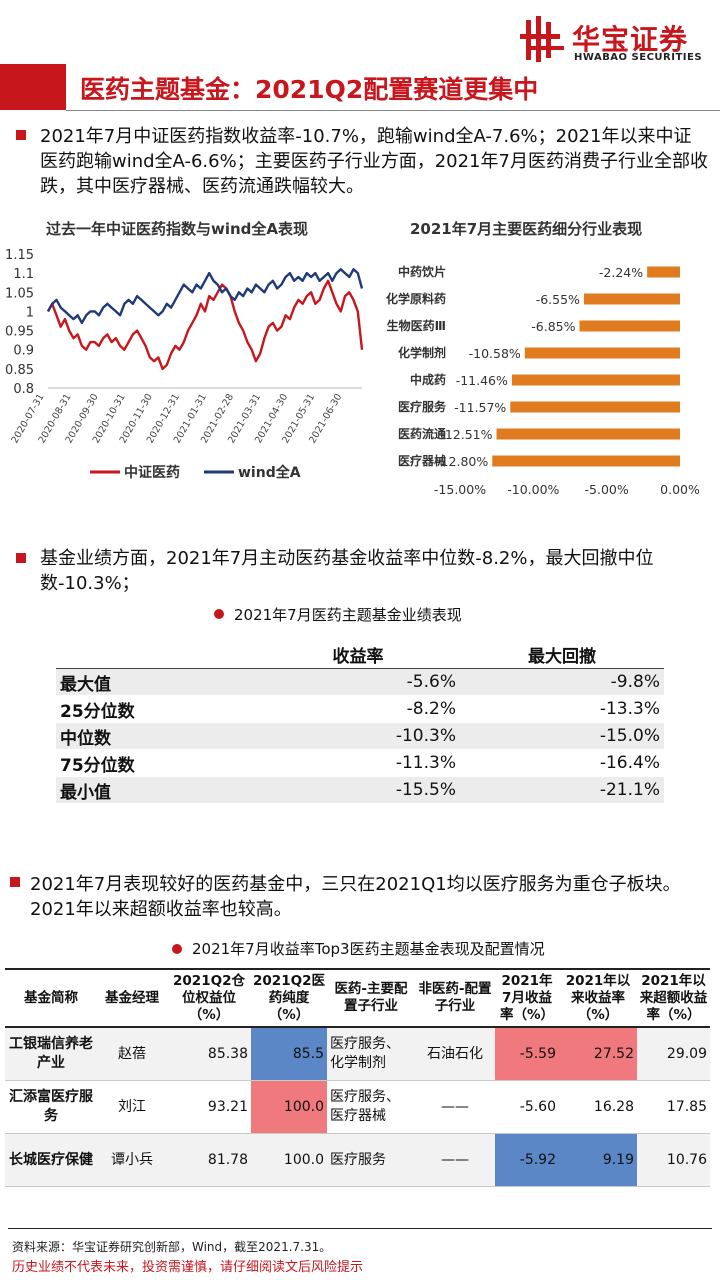 The image size is (720, 1280). What do you see at coordinates (209, 998) in the screenshot?
I see `header-position: 2021Q2仓位权益位（%）` at bounding box center [209, 998].